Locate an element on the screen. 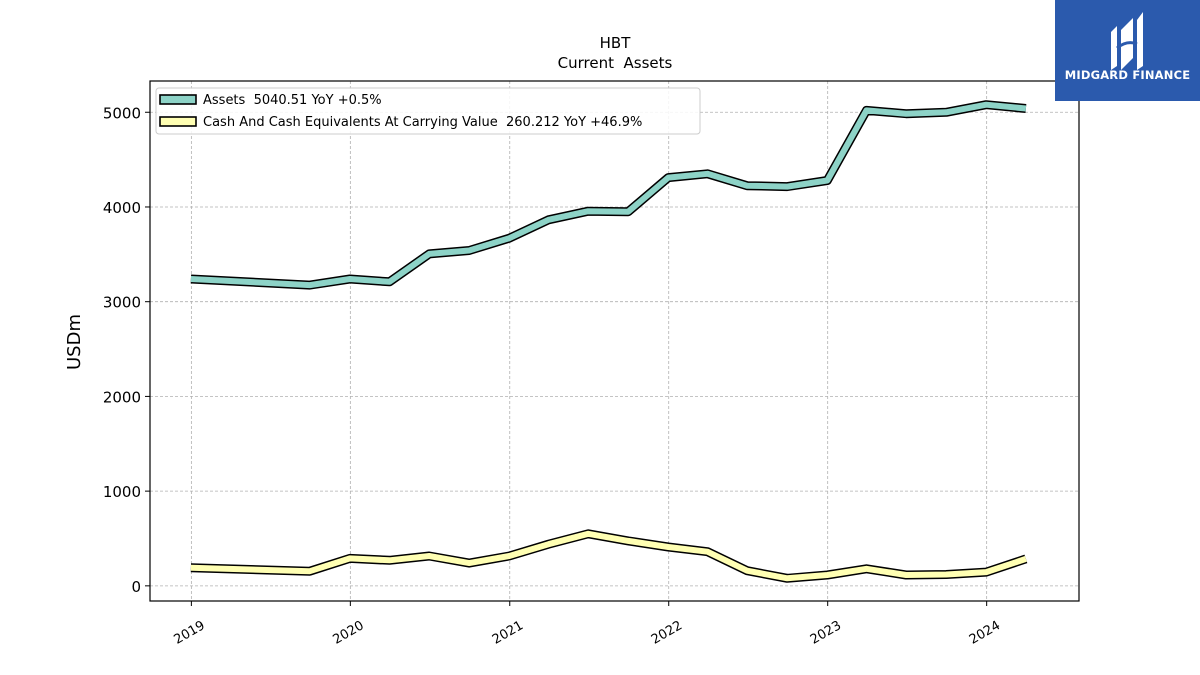  chart-title: HBT is located at coordinates (616, 43).